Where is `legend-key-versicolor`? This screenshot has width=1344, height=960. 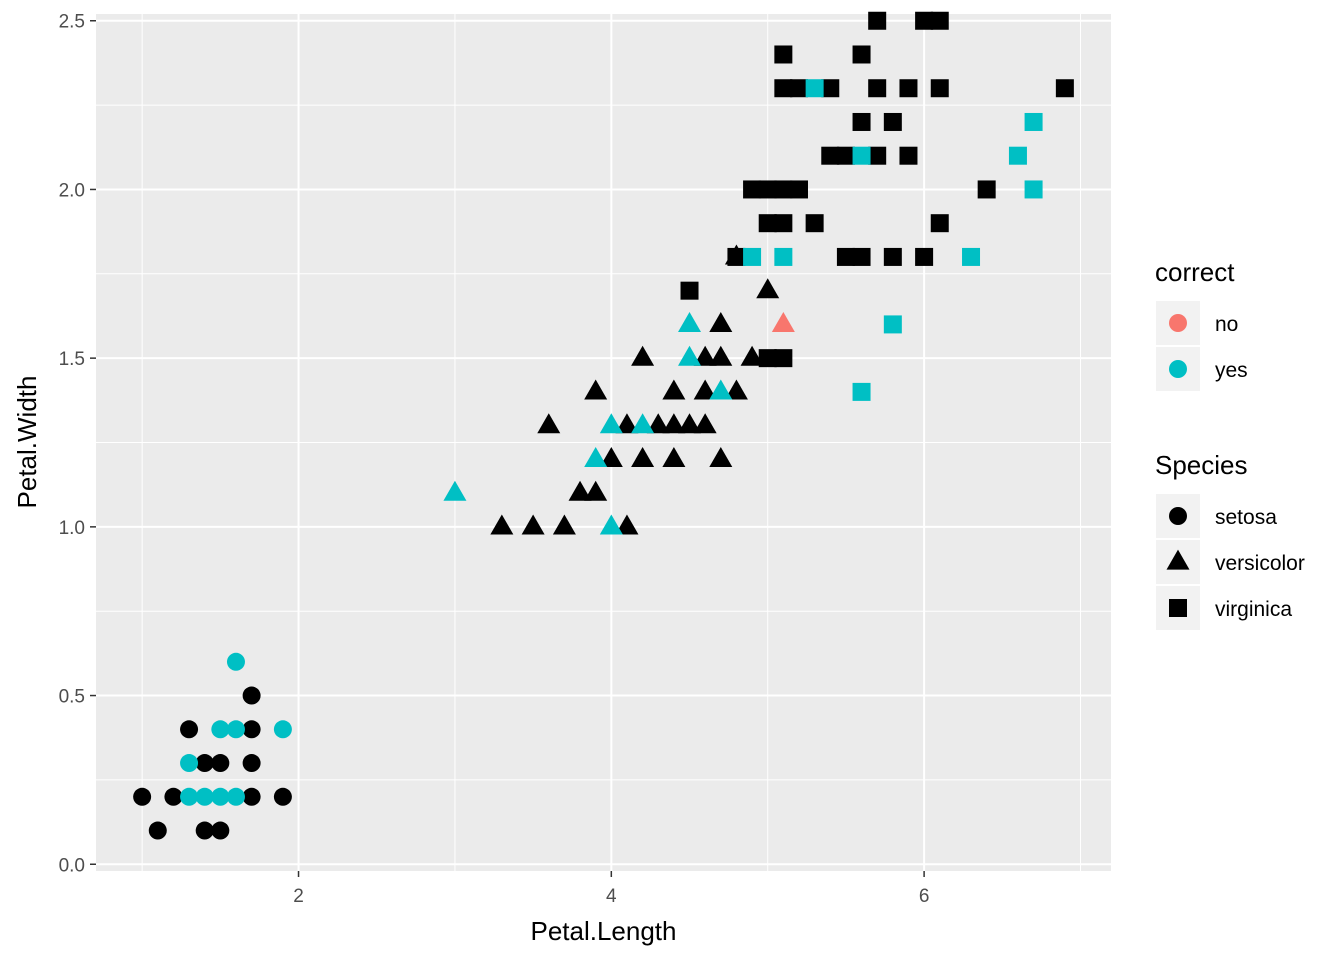
legend-key-versicolor is located at coordinates (1178, 559).